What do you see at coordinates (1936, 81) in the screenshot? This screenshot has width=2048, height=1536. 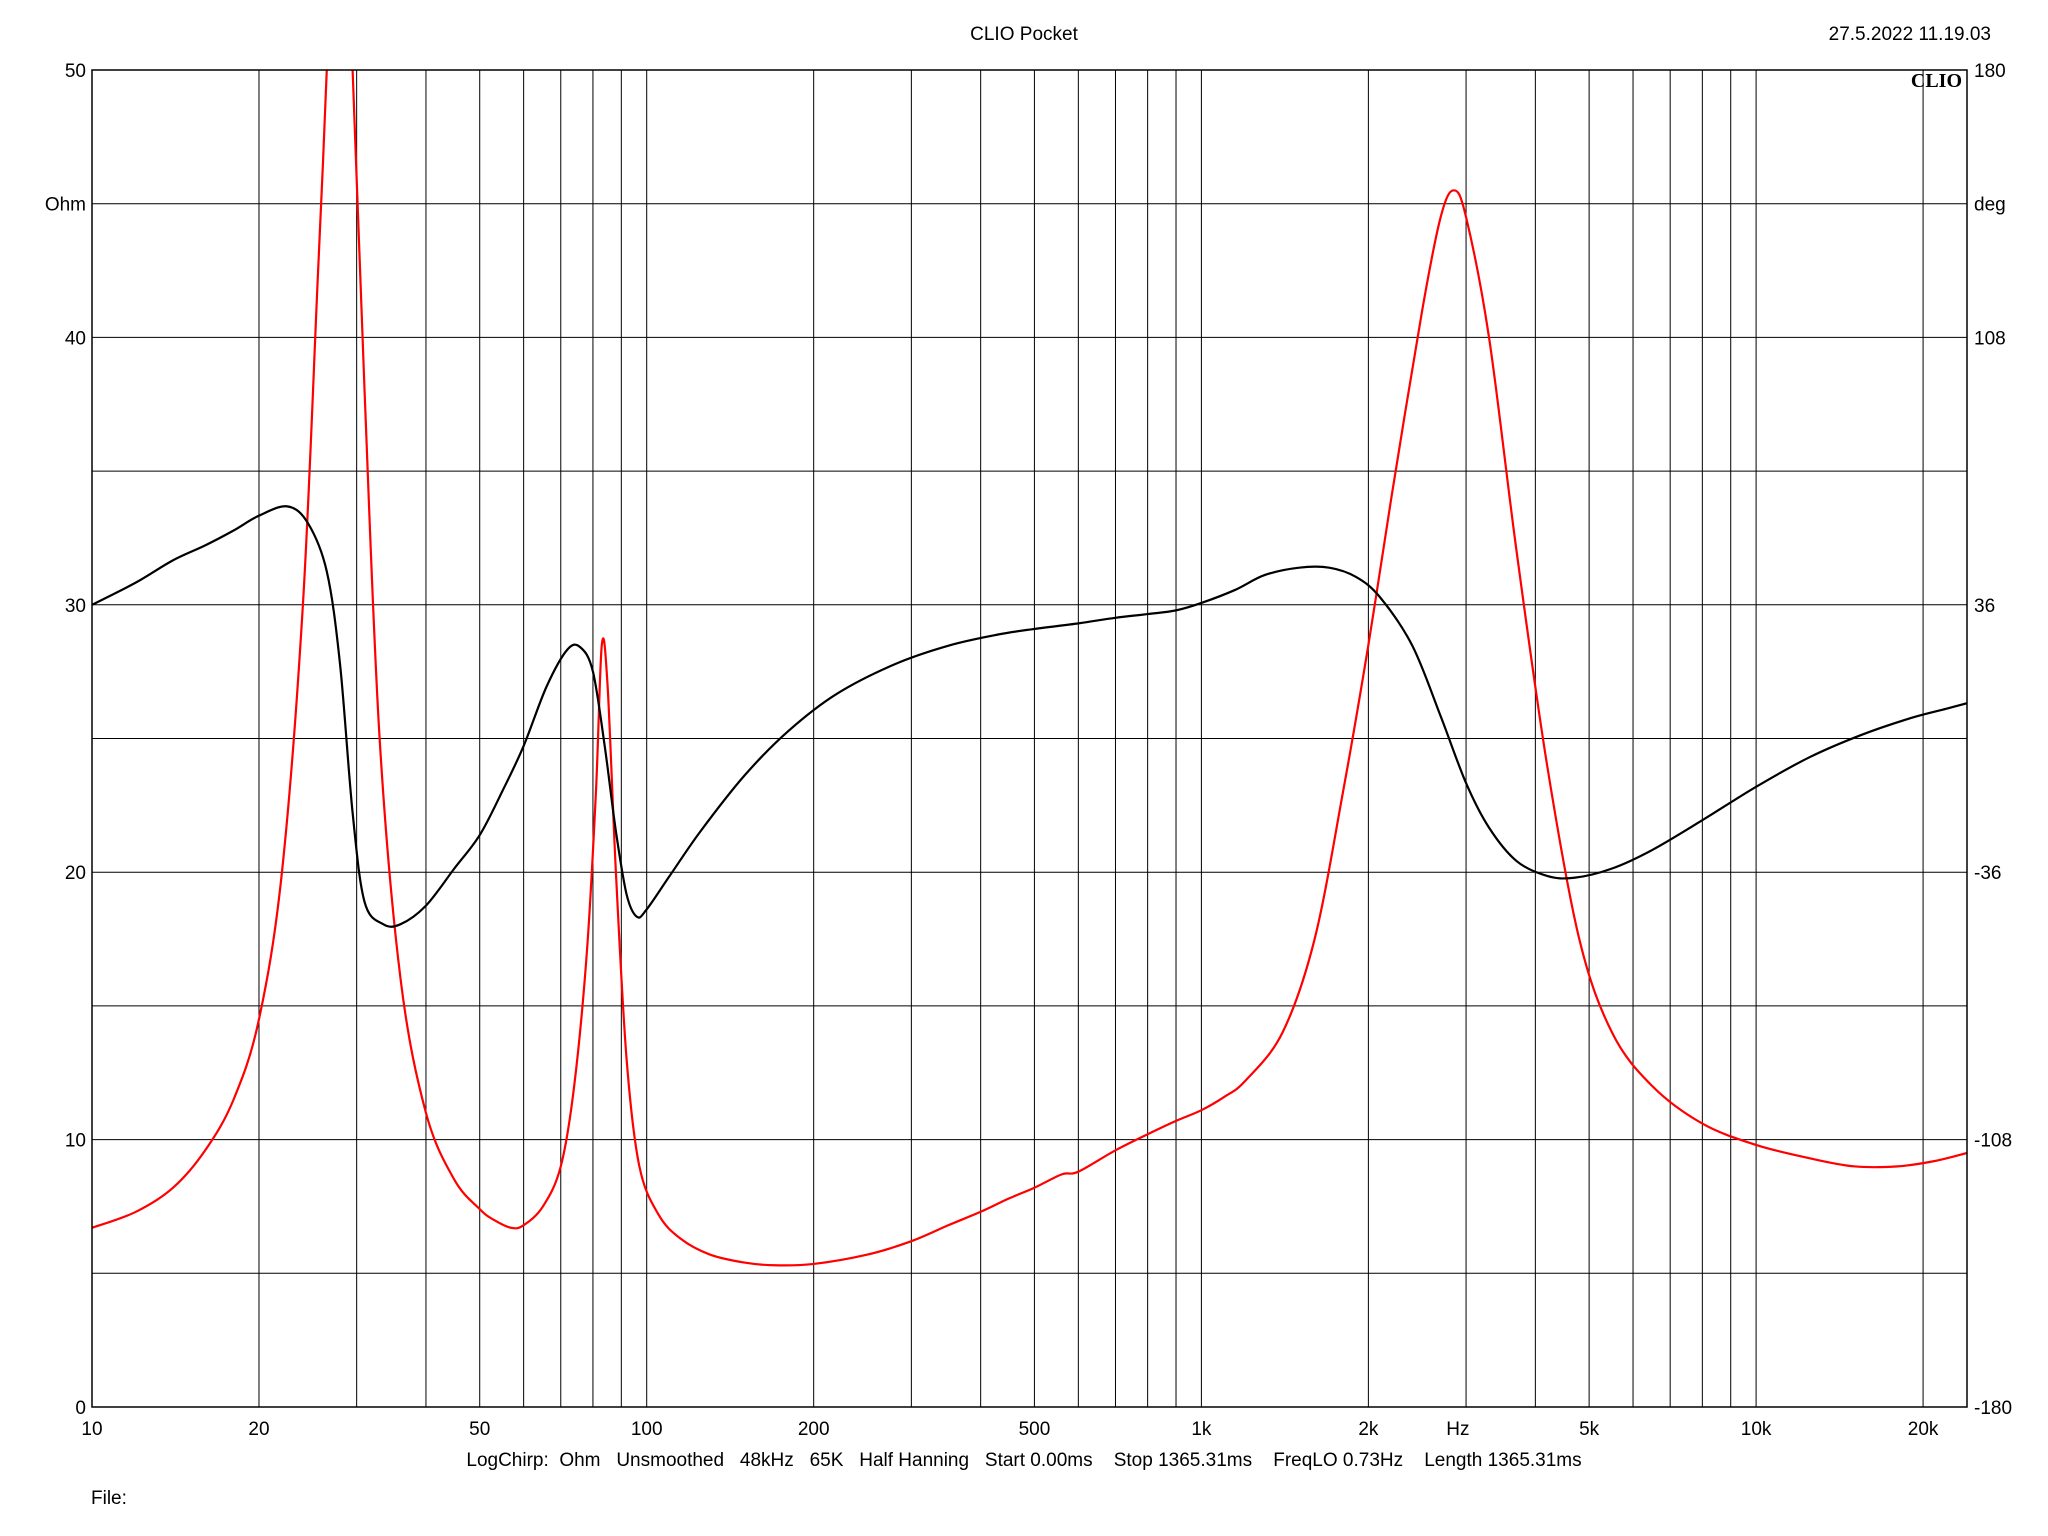 I see `clio-logo: CLIO` at bounding box center [1936, 81].